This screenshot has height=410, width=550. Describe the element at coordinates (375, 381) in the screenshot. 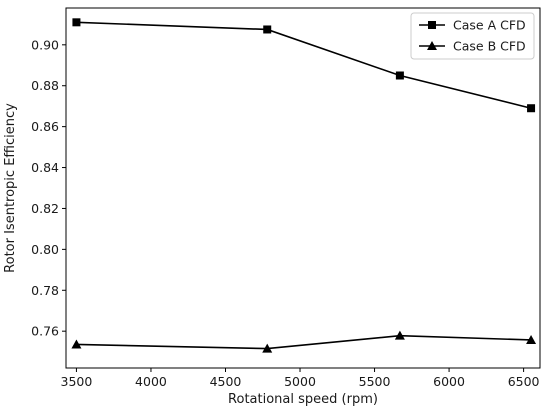

I see `x-tick-label: 5500` at that location.